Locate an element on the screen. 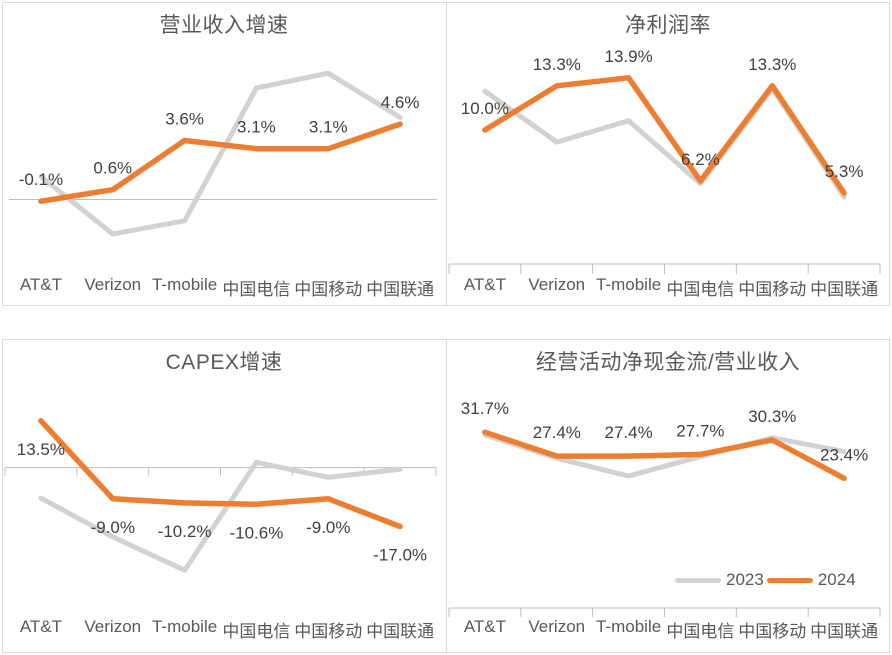 This screenshot has width=892, height=655. chart-title: 营业收入增速 is located at coordinates (224, 25).